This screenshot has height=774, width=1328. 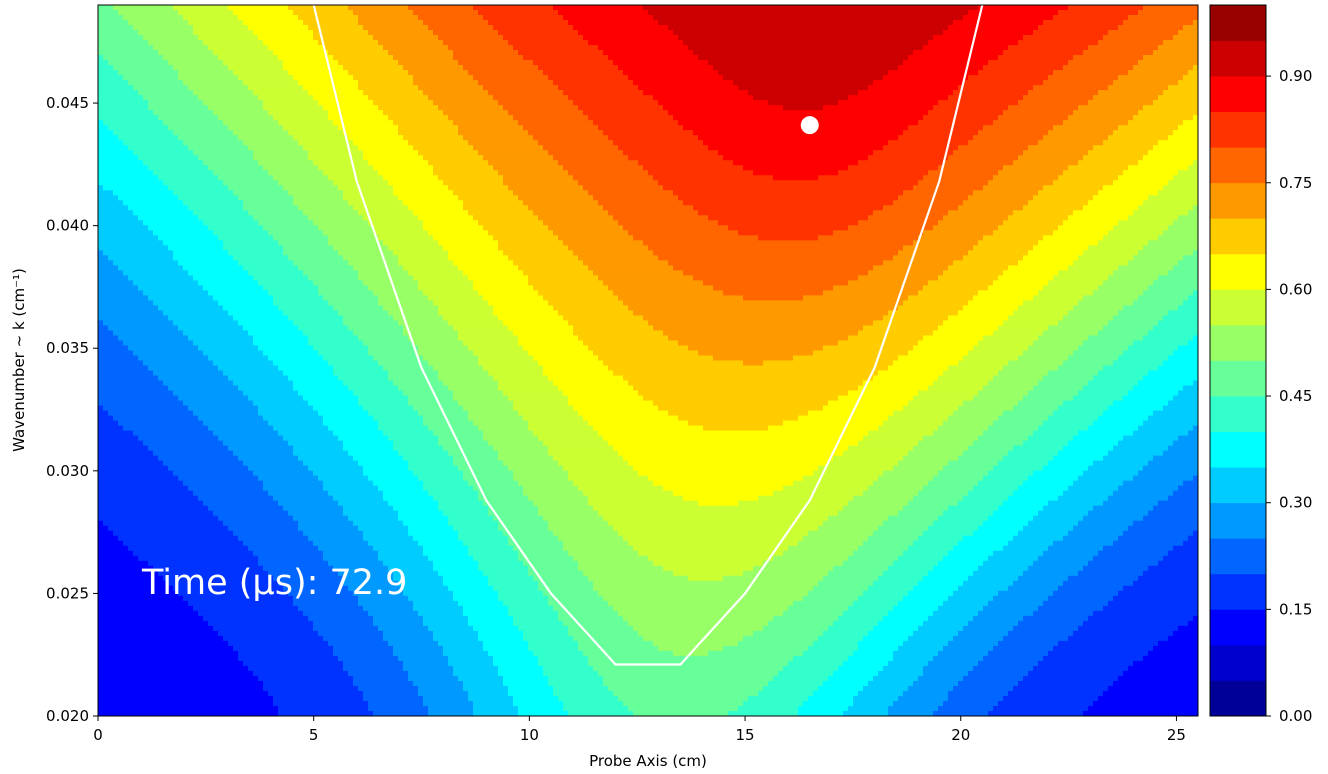 What do you see at coordinates (648, 761) in the screenshot?
I see `x-axis-label: Probe Axis (cm)` at bounding box center [648, 761].